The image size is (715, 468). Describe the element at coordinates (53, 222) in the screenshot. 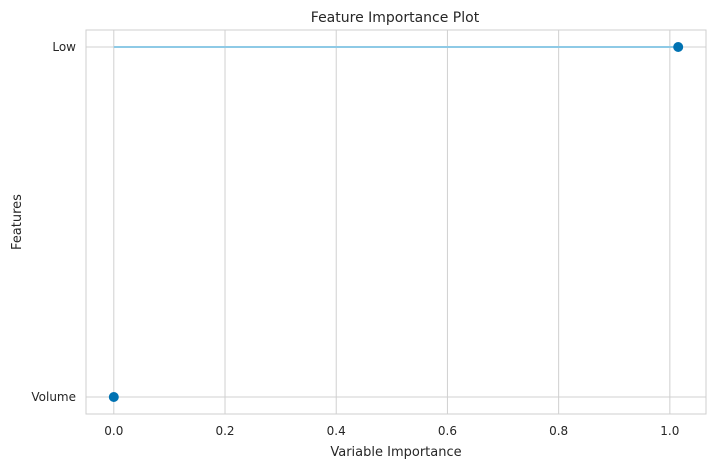

I see `y-ticks: Volume Low` at that location.